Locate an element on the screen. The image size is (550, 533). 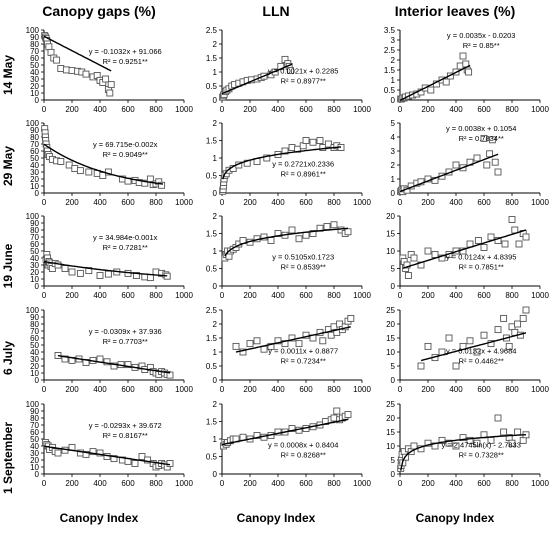
panel-6-july-interior-leaves-xtick-label: 600 is located at coordinates (484, 389).